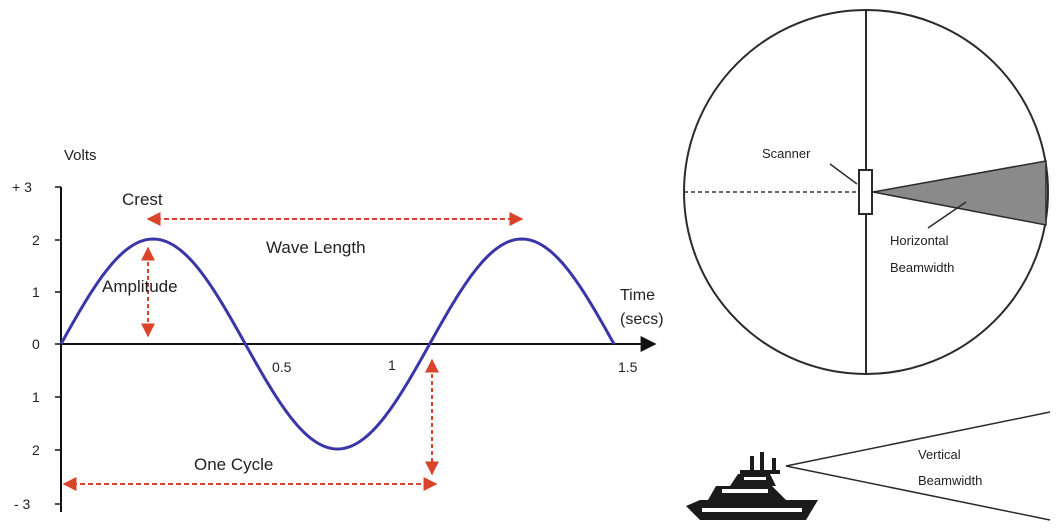 The image size is (1060, 529). Describe the element at coordinates (919, 240) in the screenshot. I see `horizontal-beamwidth-label: Horizontal` at that location.